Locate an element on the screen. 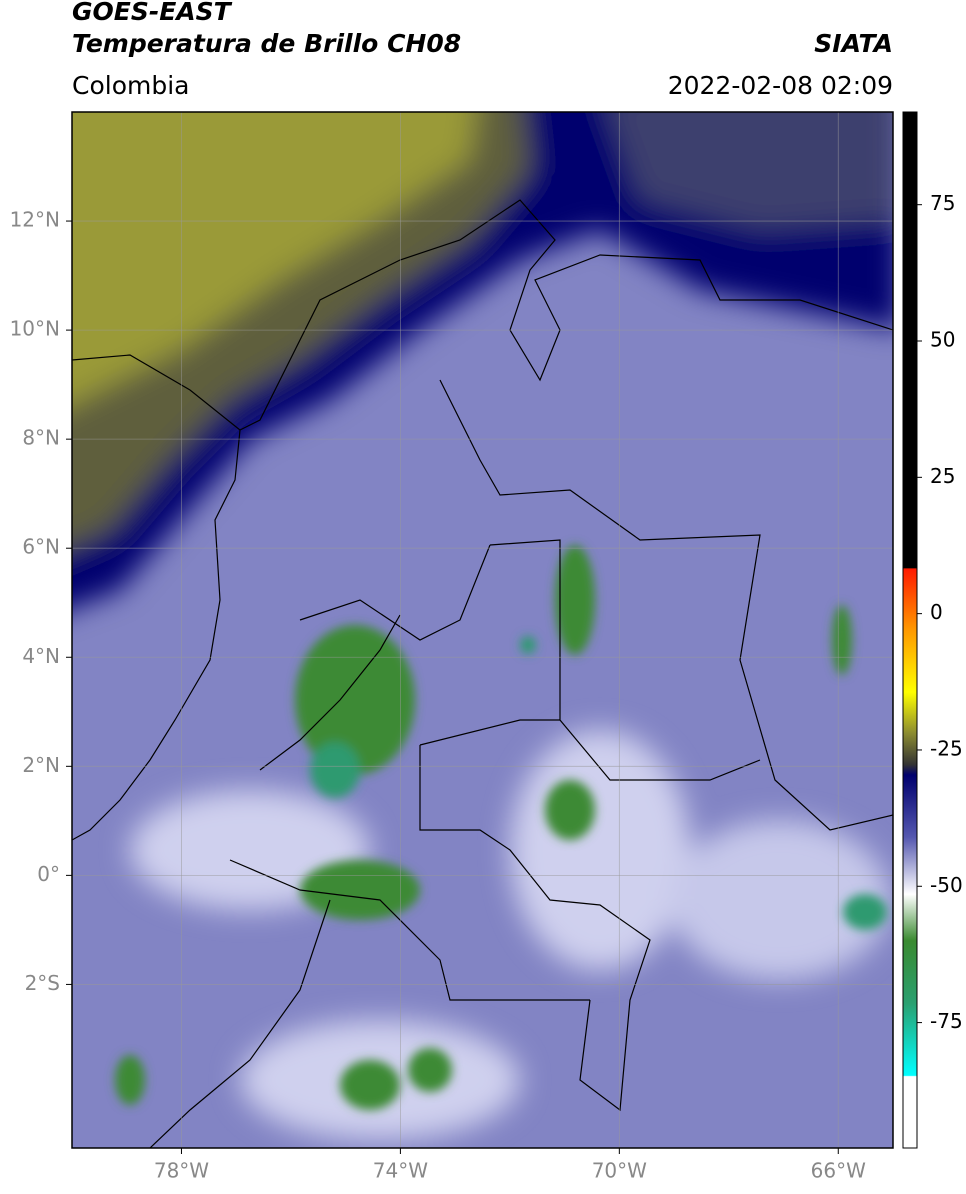 The height and width of the screenshot is (1194, 966). y-tick-label: 0° is located at coordinates (48, 874).